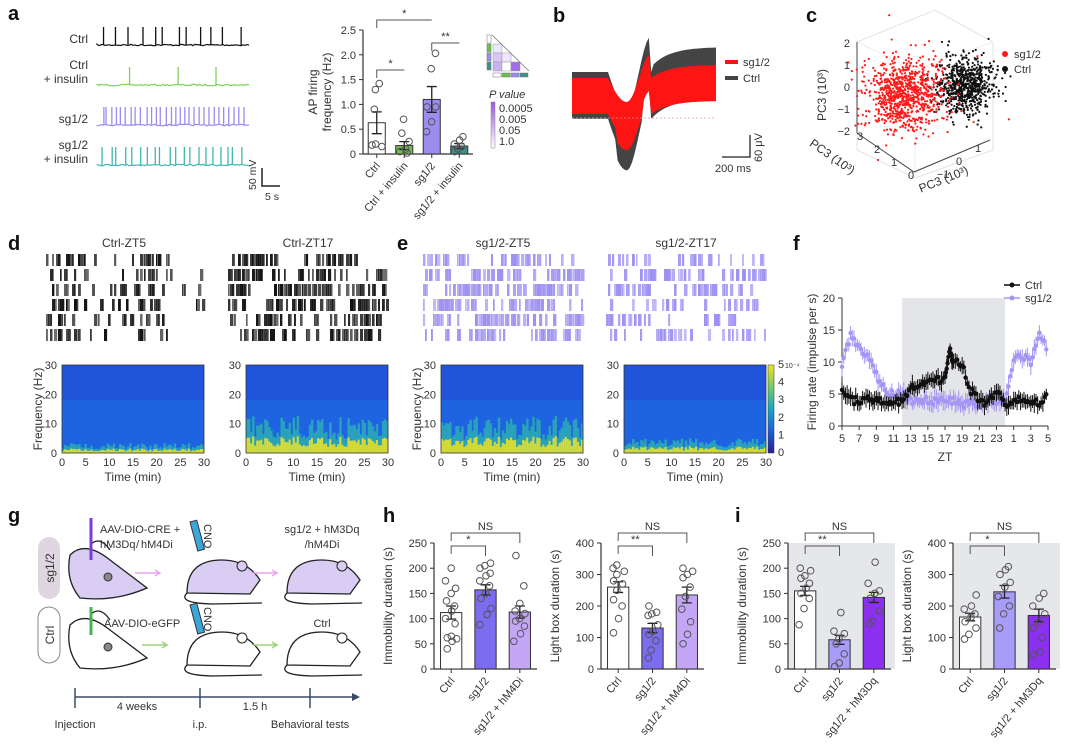  I want to click on matrix-cell, so click(497, 66).